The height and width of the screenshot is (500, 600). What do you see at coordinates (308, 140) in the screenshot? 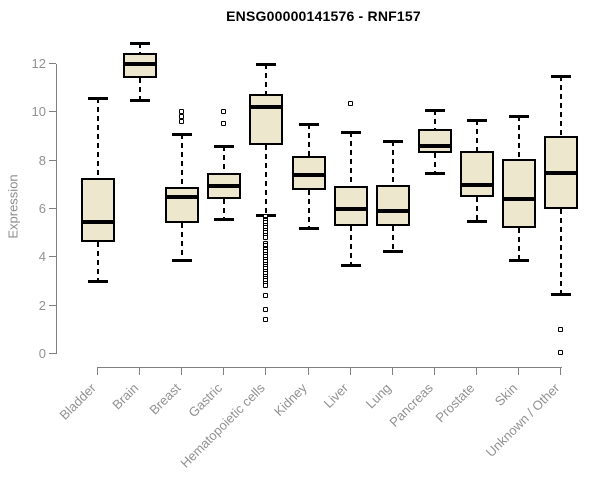
I see `whisker-upper-kidney` at bounding box center [308, 140].